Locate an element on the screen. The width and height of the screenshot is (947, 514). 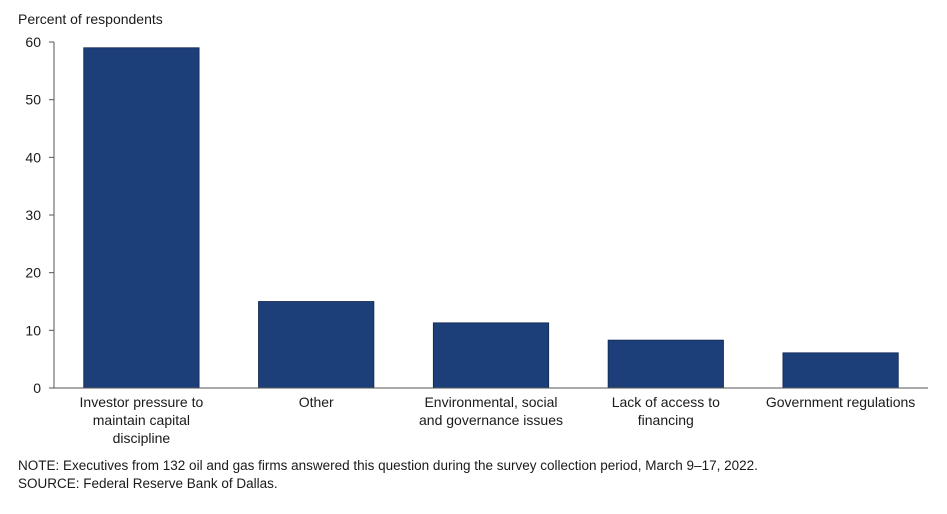
y-tick-label: 0 is located at coordinates (37, 388).